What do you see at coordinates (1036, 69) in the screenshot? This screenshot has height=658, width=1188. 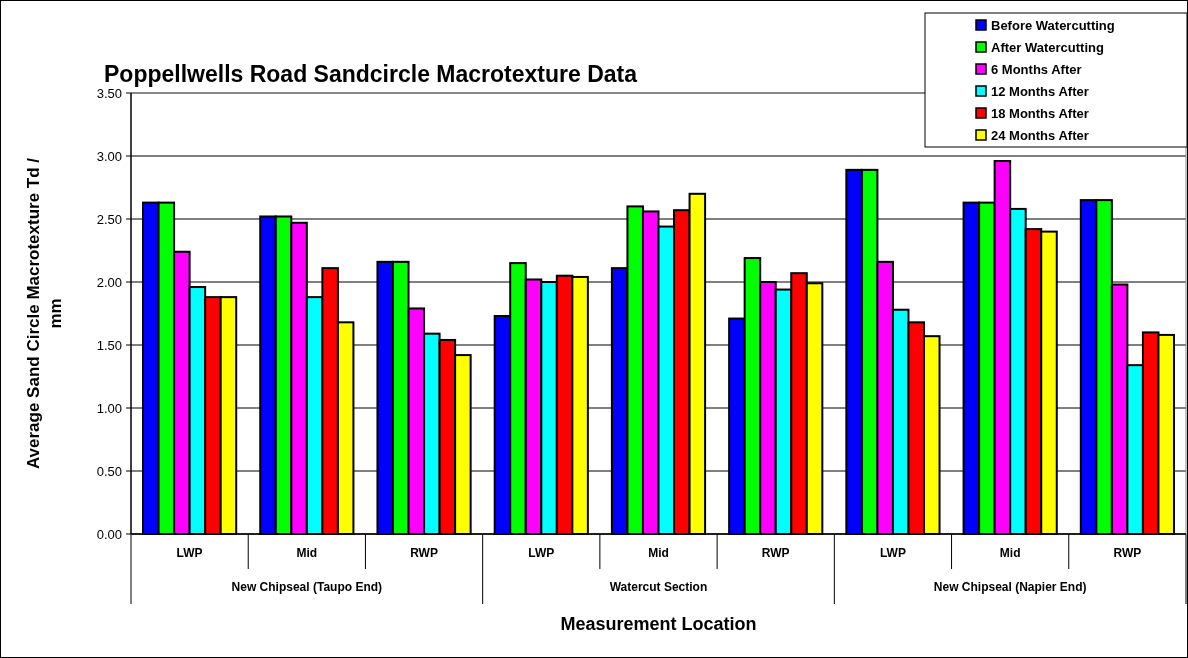 I see `legend-label: 6 Months After` at bounding box center [1036, 69].